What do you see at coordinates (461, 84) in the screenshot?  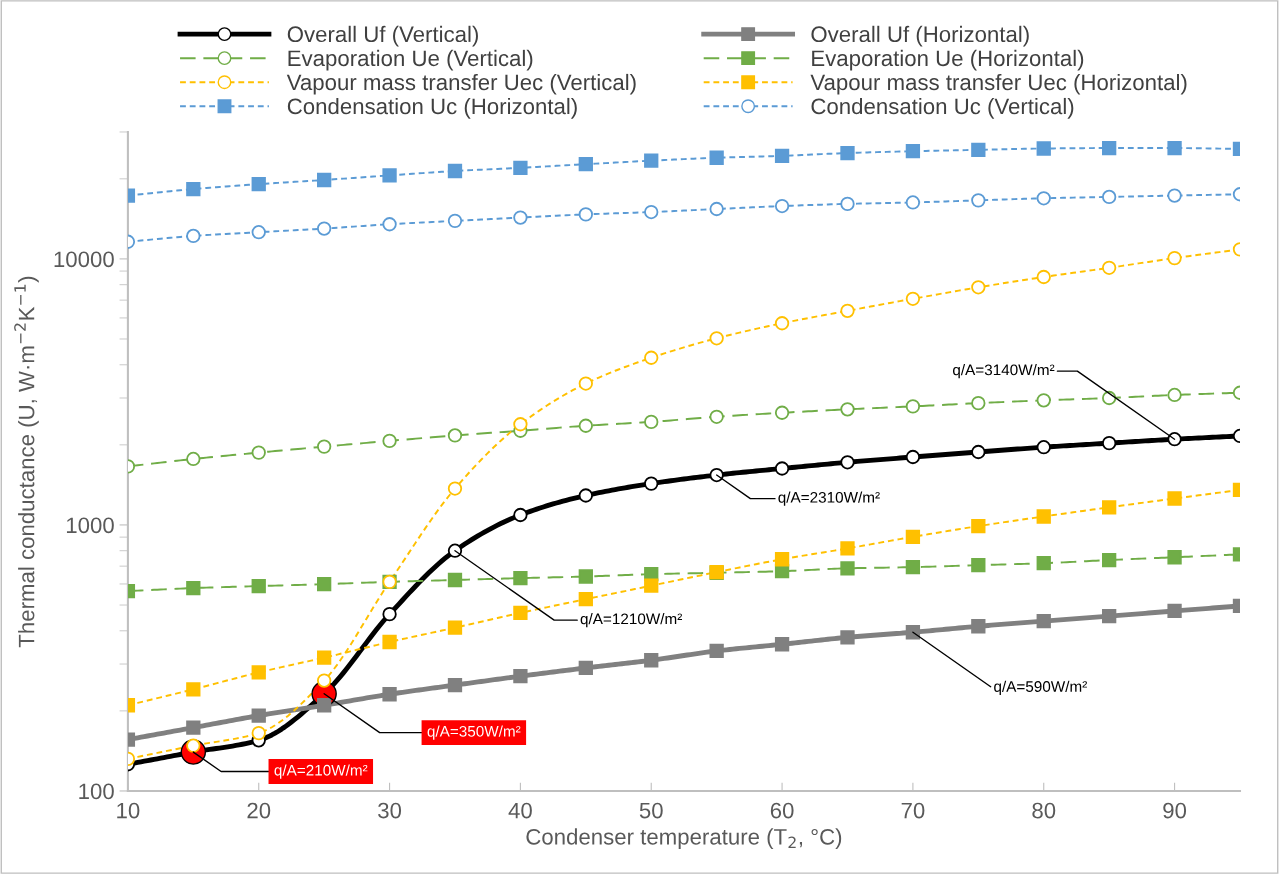 I see `legend-label: Vapour mass transfer Uec (Vertical)` at bounding box center [461, 84].